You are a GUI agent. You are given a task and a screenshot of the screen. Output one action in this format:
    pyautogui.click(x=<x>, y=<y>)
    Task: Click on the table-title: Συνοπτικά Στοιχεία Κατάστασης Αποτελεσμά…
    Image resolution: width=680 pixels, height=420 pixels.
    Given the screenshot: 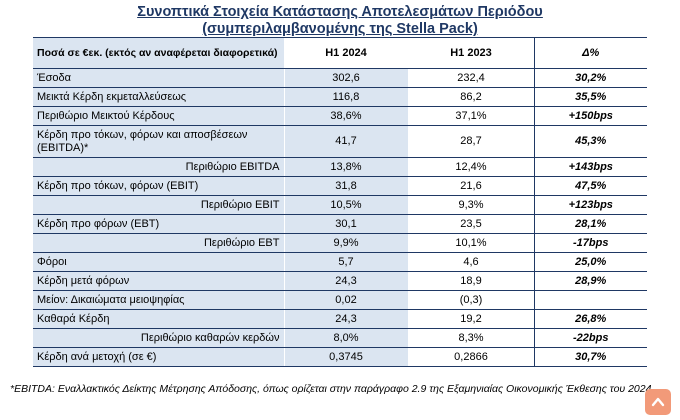 What is the action you would take?
    pyautogui.click(x=340, y=21)
    